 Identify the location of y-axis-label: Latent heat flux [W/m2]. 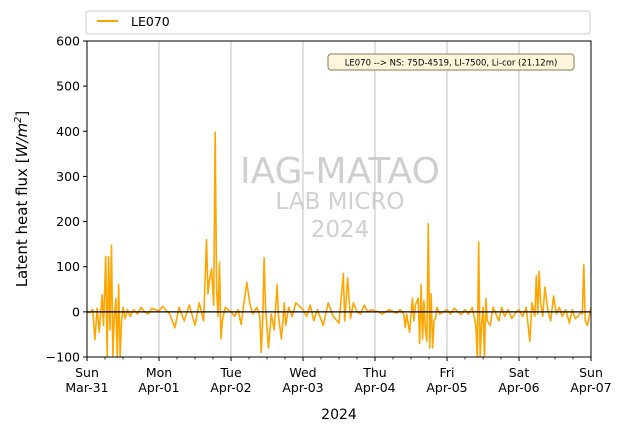
(22, 199).